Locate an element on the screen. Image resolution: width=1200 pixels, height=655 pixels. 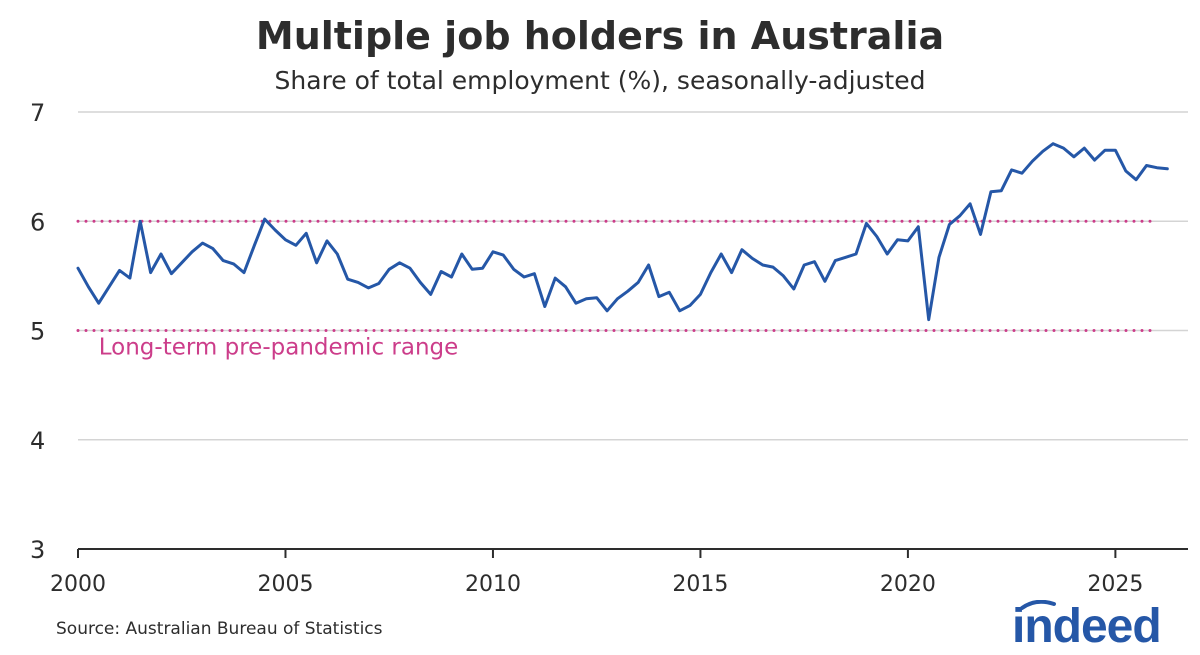
source-note: Source: Australian Bureau of Statistics is located at coordinates (219, 629).